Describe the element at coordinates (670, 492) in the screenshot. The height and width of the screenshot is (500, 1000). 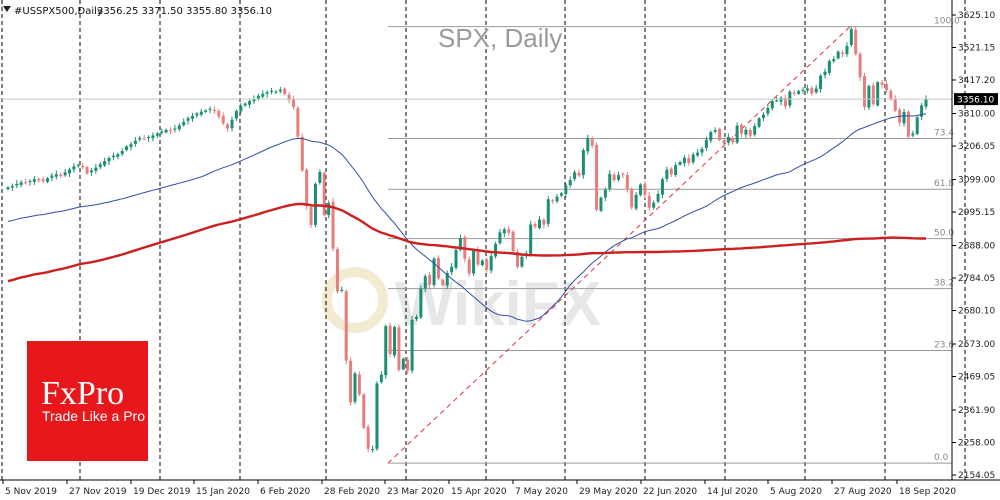
I see `date-tick-label: 22 Jun 2020` at that location.